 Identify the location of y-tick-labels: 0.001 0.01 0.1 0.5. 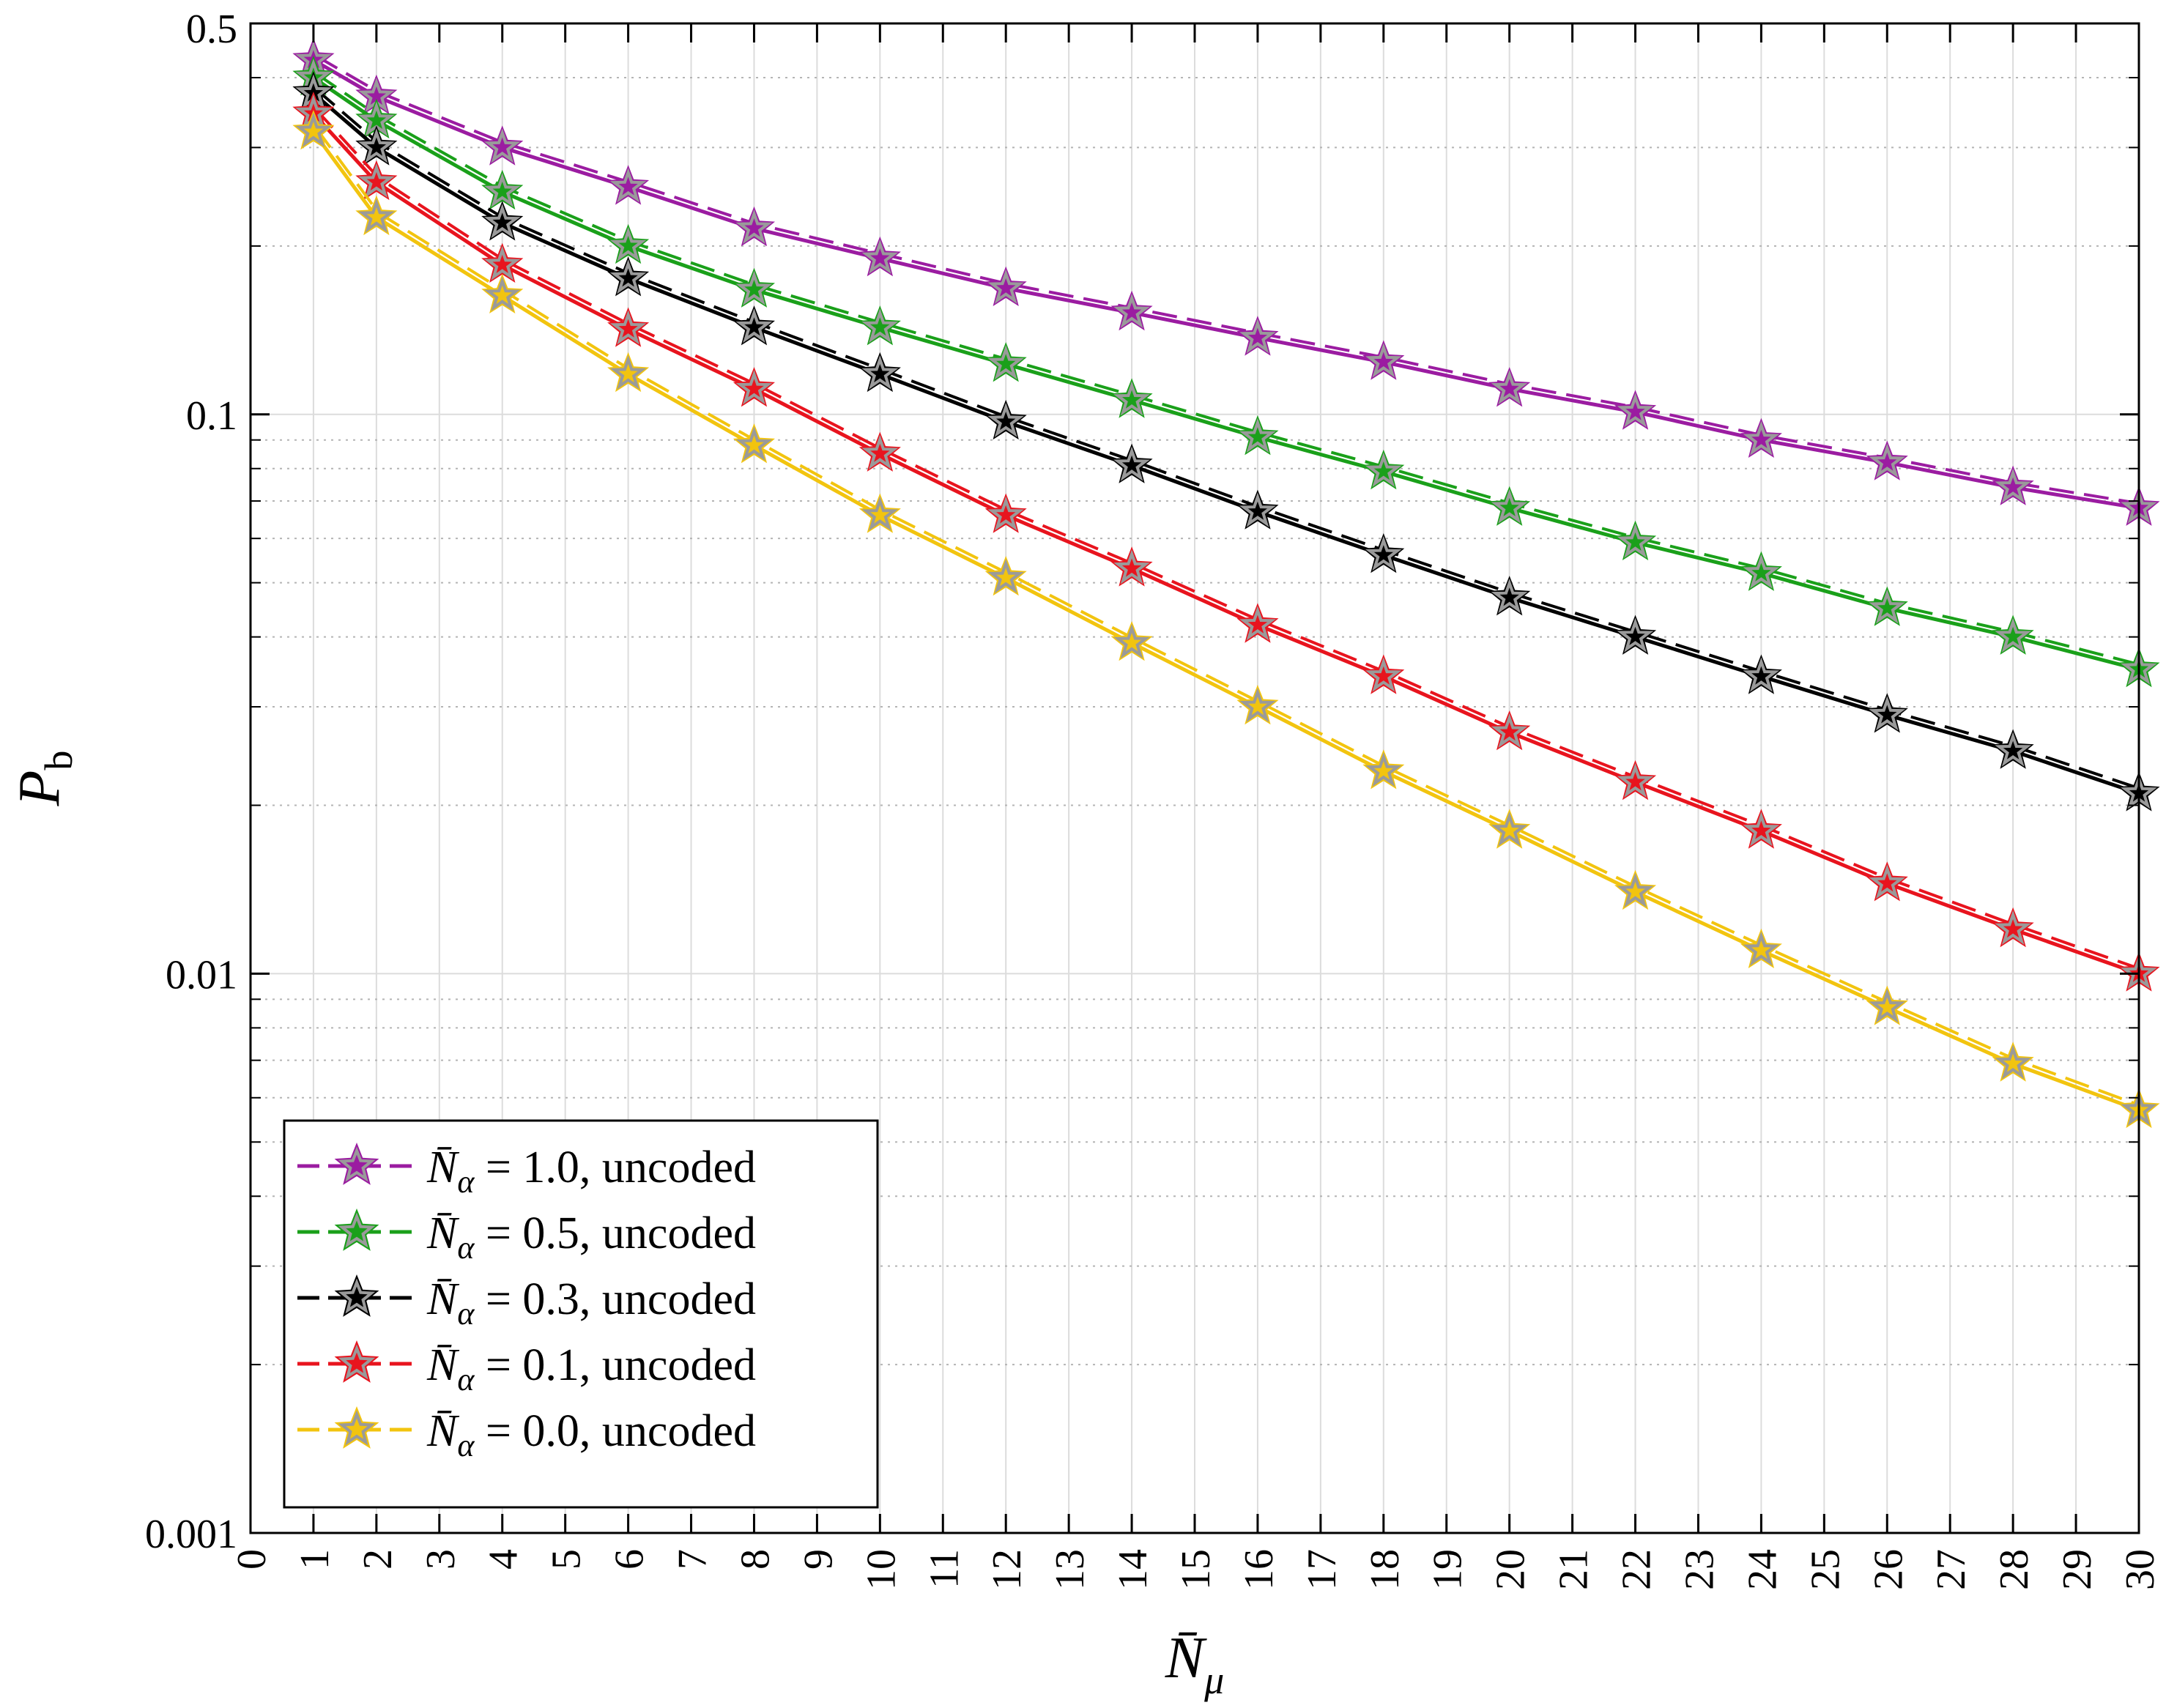
(191, 782).